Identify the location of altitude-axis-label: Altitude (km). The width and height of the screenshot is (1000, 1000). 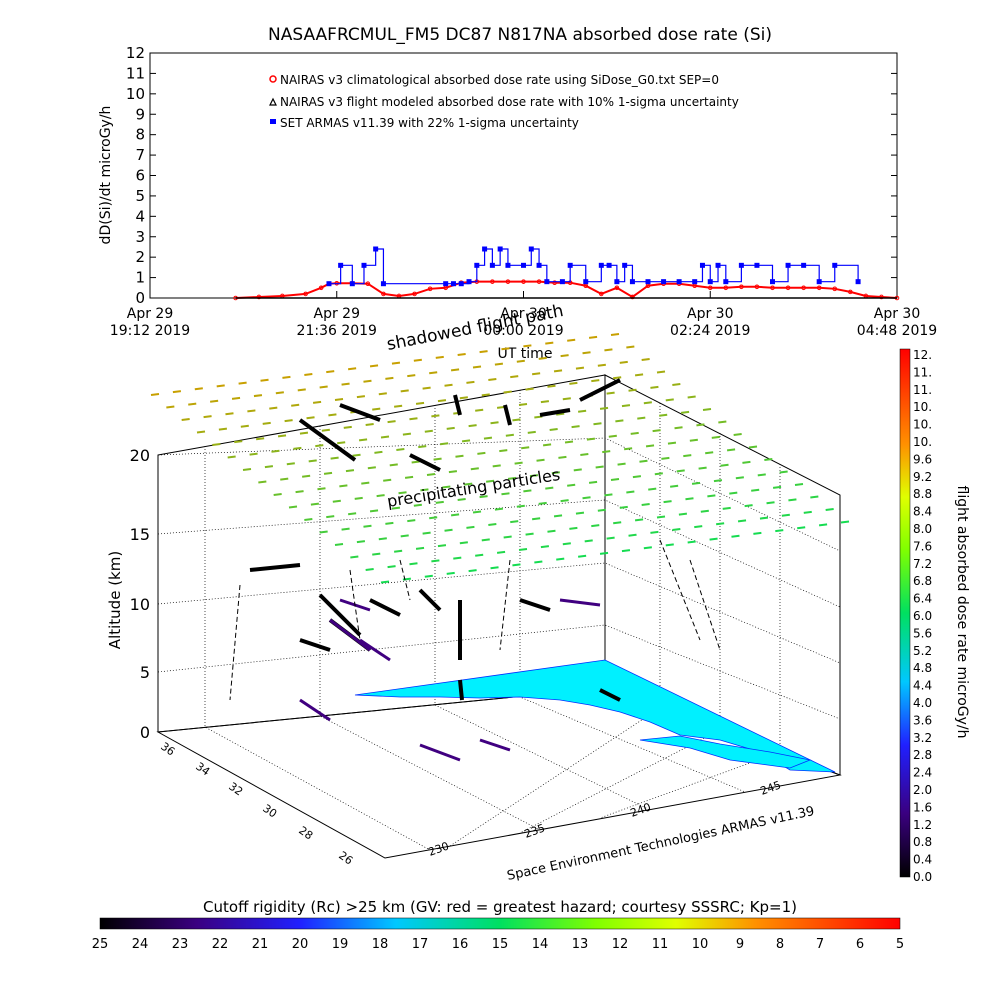
(115, 600).